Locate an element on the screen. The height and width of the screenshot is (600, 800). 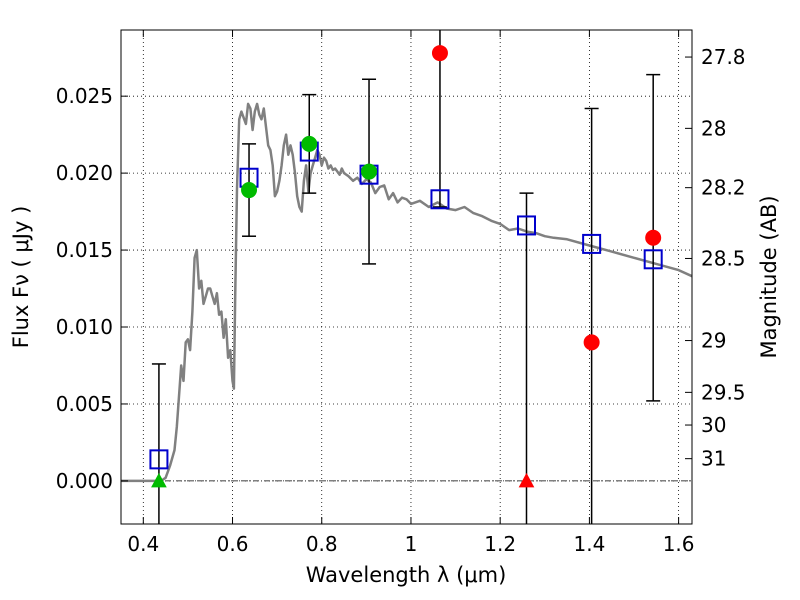
right-axis-label: Magnitude (AB) is located at coordinates (769, 276).